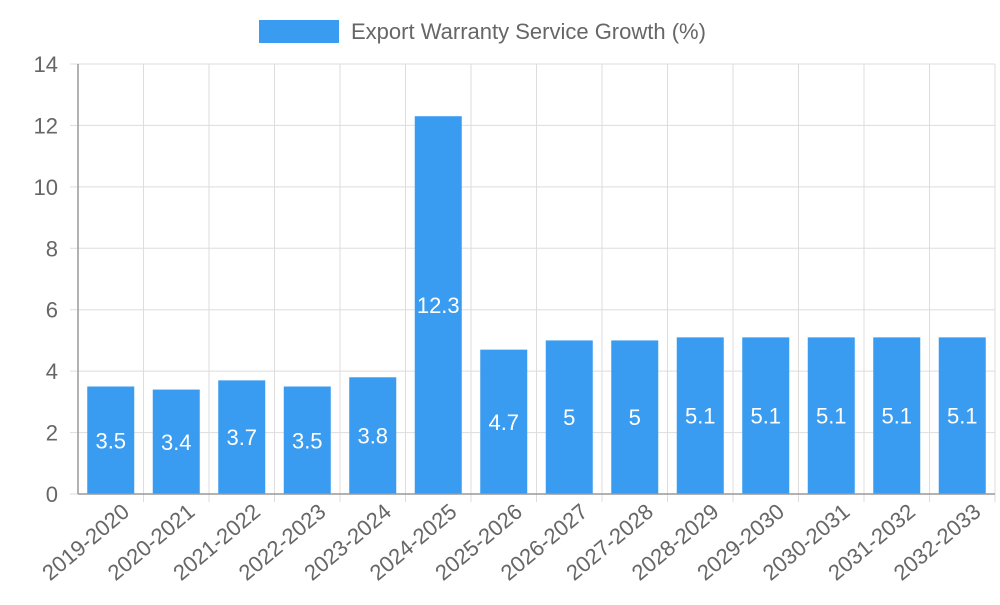 The height and width of the screenshot is (605, 1000). I want to click on data-label: 3.4, so click(176, 442).